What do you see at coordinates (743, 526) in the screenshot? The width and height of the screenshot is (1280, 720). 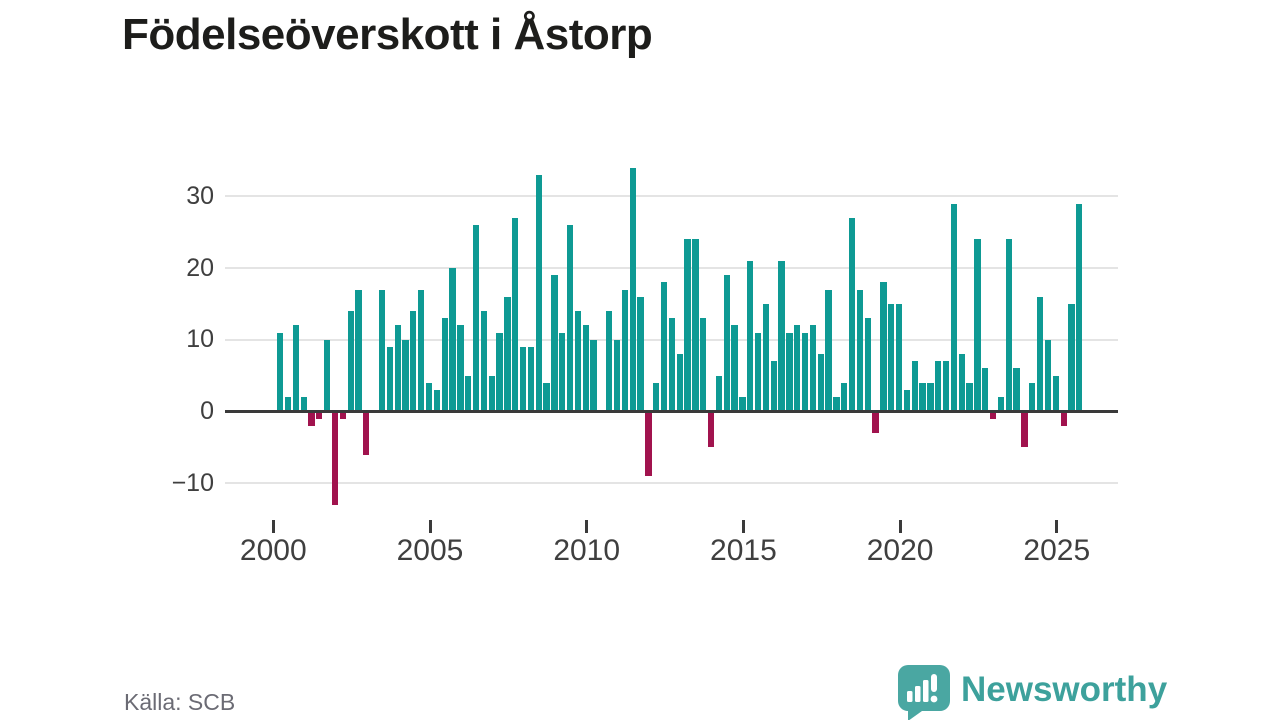 I see `x-axis-tick-2015` at bounding box center [743, 526].